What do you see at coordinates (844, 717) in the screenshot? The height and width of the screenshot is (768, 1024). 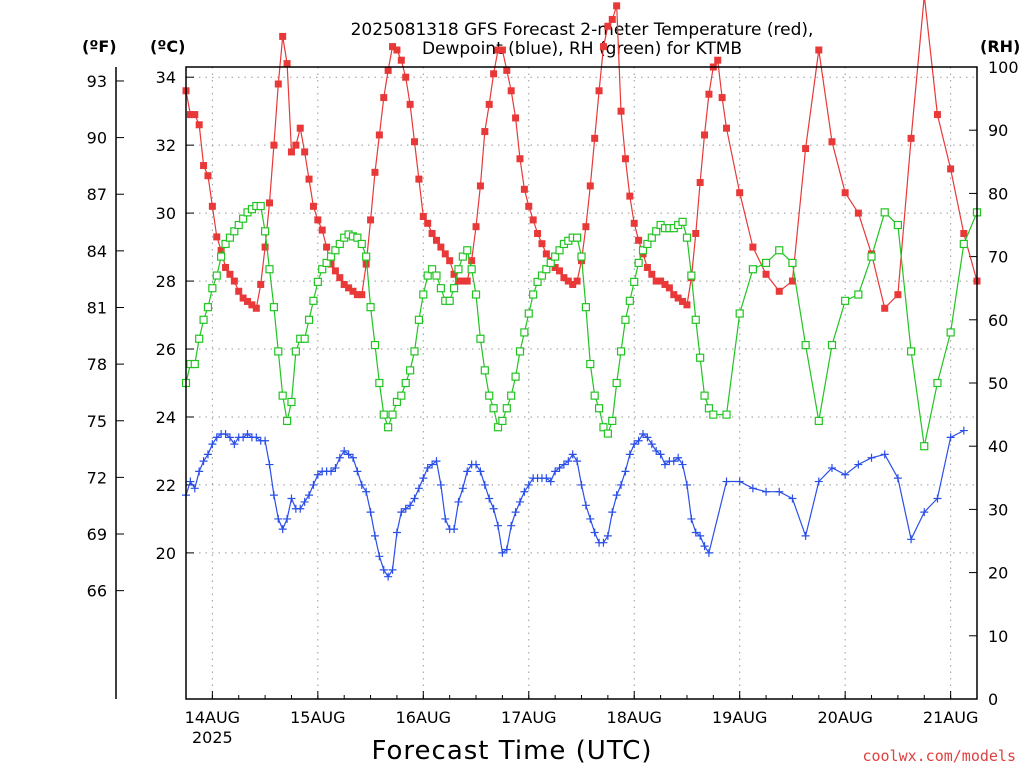 I see `time-tick-label: 20AUG` at bounding box center [844, 717].